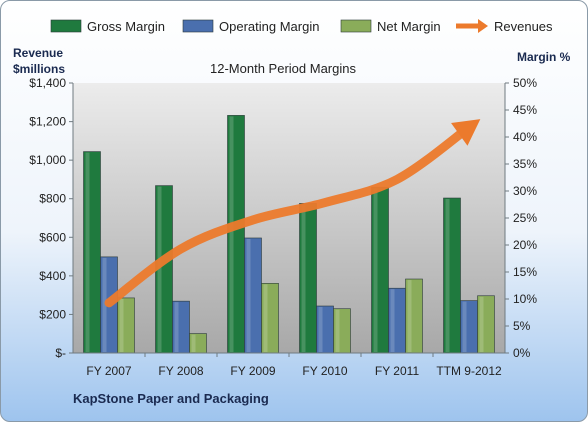  Describe the element at coordinates (252, 371) in the screenshot. I see `x-tick-label: FY 2009` at that location.